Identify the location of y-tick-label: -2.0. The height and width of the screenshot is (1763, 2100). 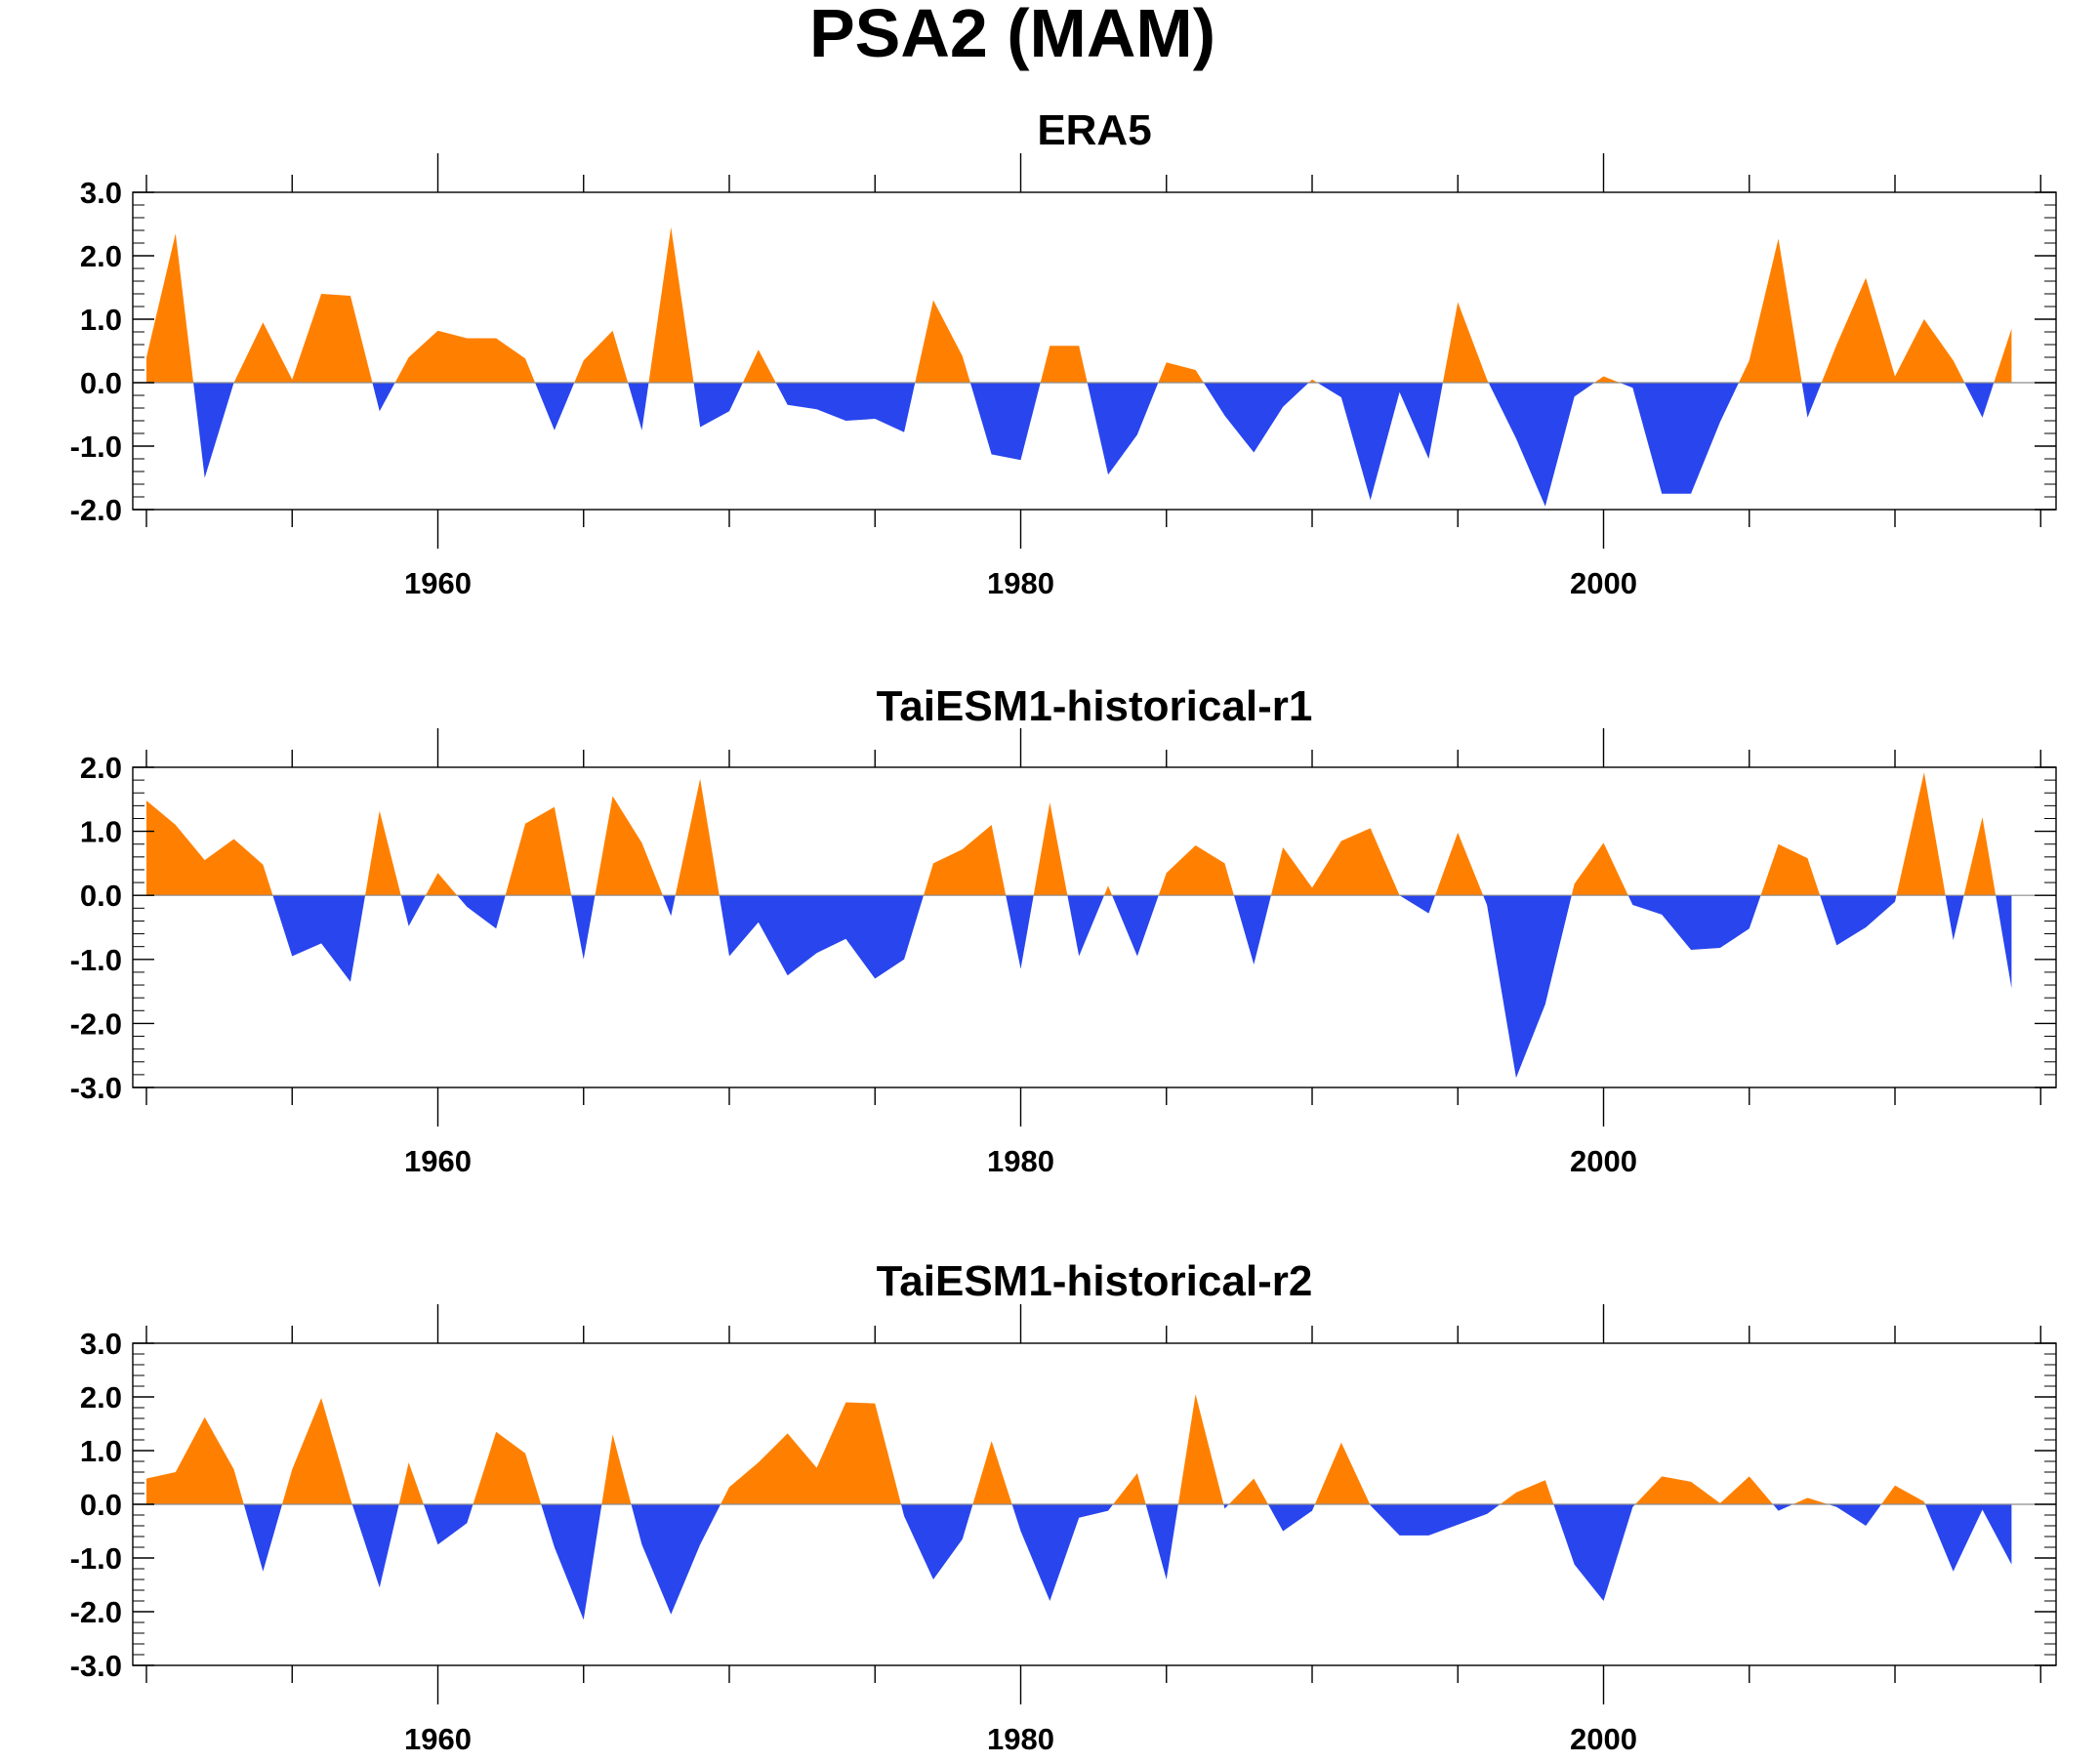
(96, 1023).